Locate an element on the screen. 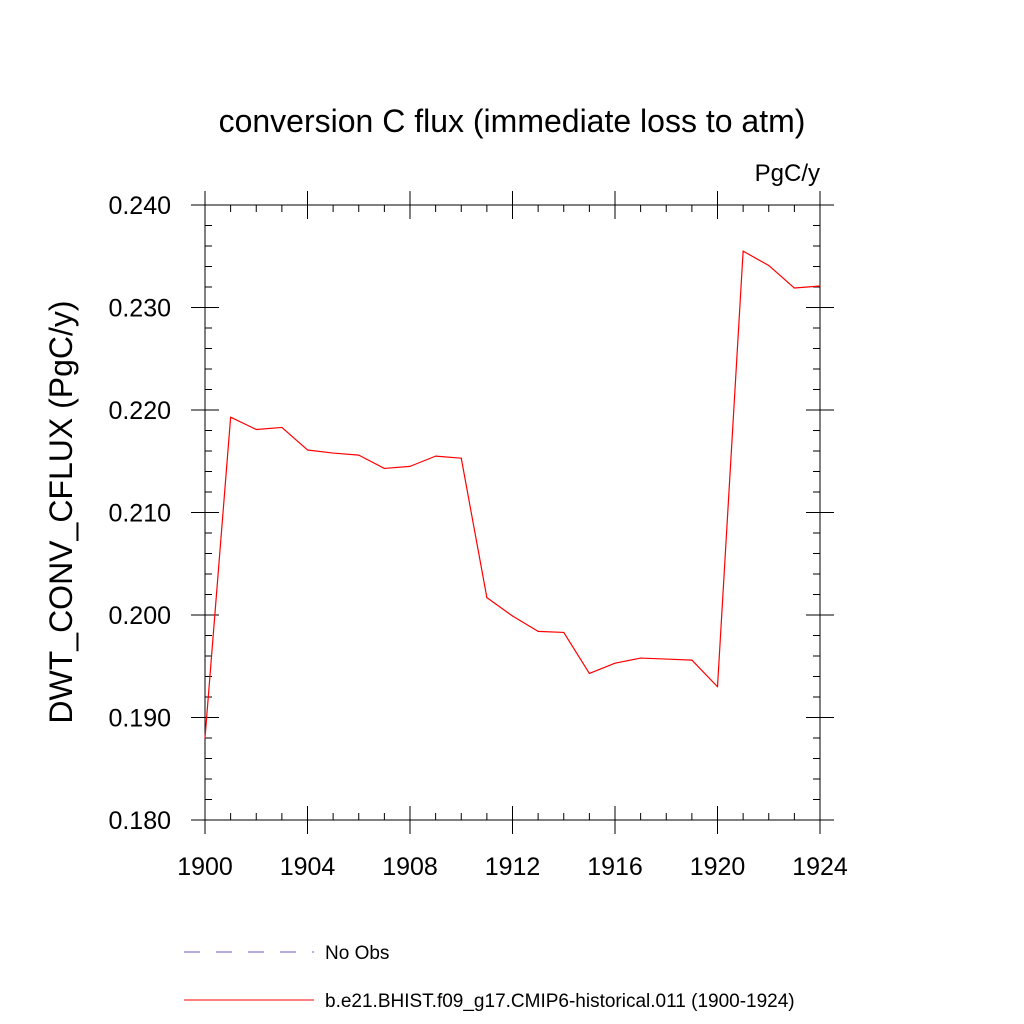 This screenshot has height=1024, width=1024. y-tick-label: 0.210 is located at coordinates (139, 514).